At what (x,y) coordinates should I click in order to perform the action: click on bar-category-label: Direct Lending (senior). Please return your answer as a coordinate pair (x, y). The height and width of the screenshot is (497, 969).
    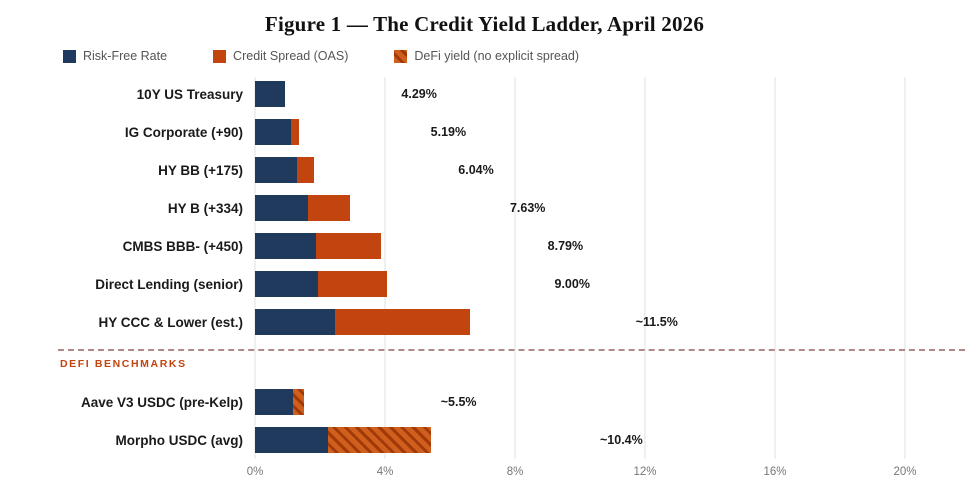
    Looking at the image, I should click on (169, 284).